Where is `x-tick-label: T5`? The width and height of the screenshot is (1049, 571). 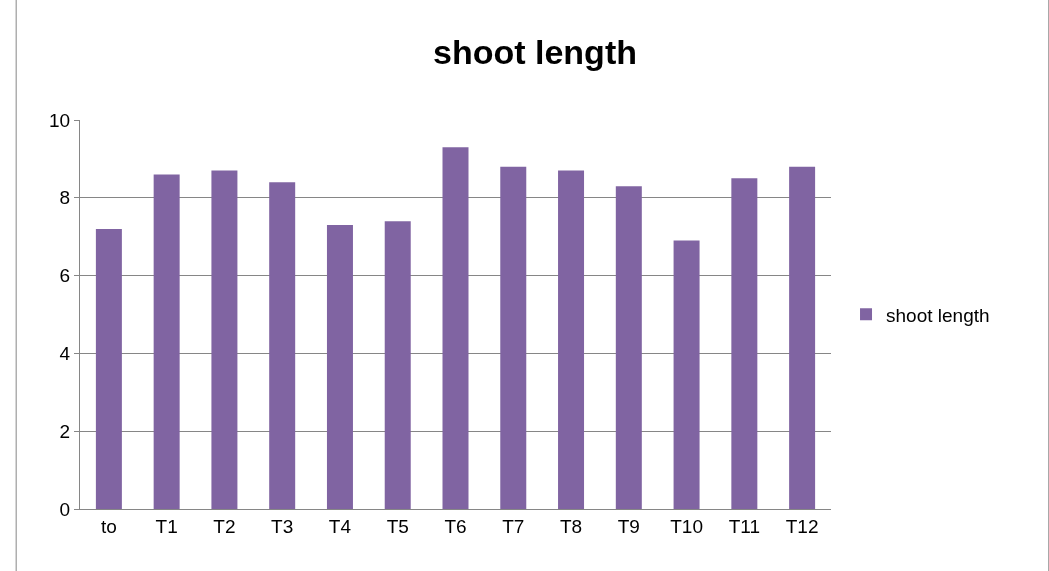 x-tick-label: T5 is located at coordinates (397, 526).